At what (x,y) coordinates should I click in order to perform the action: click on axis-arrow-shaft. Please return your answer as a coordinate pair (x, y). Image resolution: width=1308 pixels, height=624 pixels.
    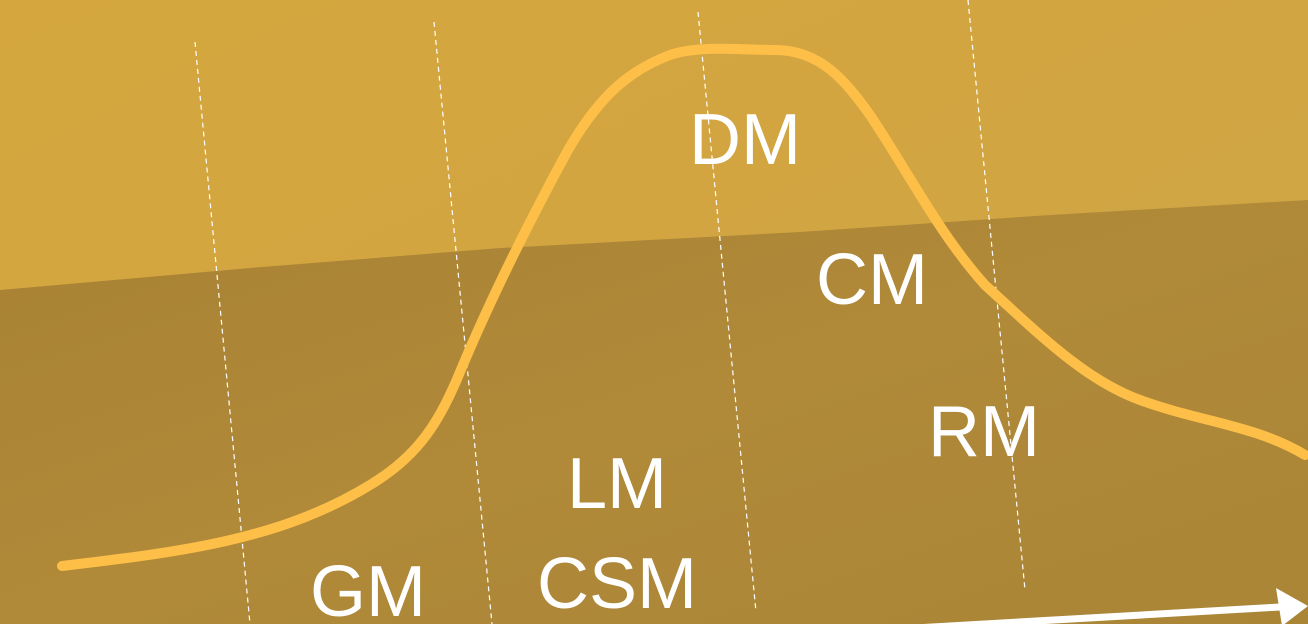
    Looking at the image, I should click on (1103, 613).